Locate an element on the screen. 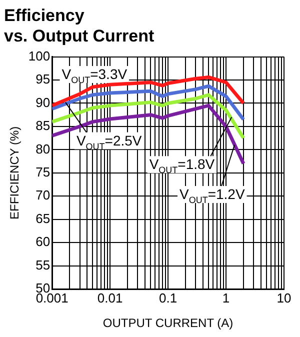 The height and width of the screenshot is (337, 300). x-tick-label: 1 is located at coordinates (226, 298).